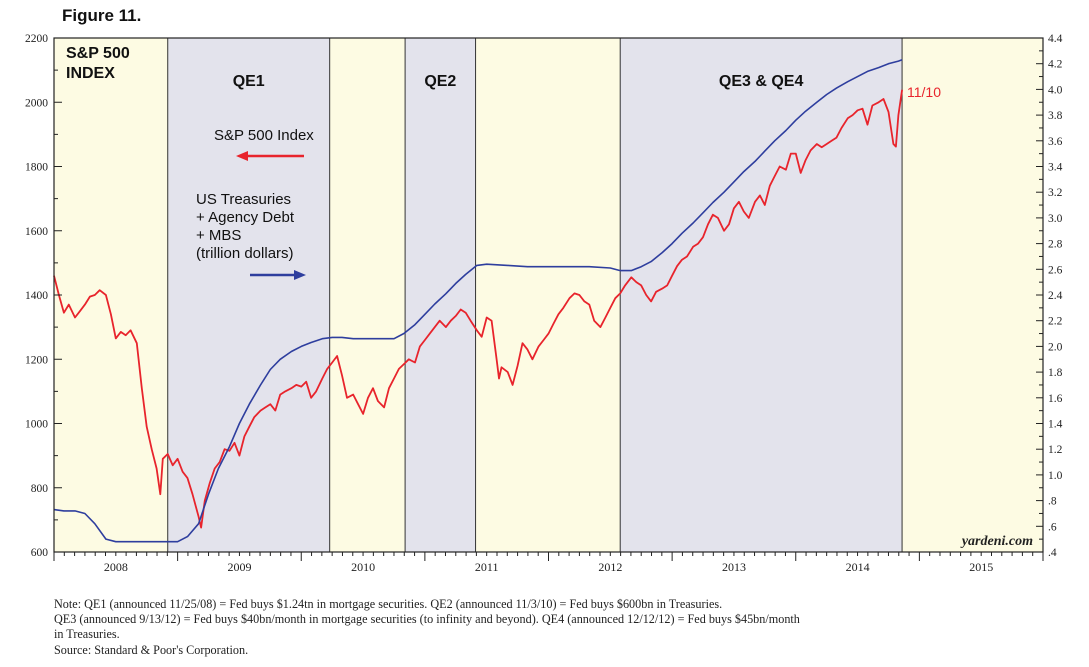 The image size is (1089, 667). What do you see at coordinates (249, 81) in the screenshot?
I see `period-label: QE1` at bounding box center [249, 81].